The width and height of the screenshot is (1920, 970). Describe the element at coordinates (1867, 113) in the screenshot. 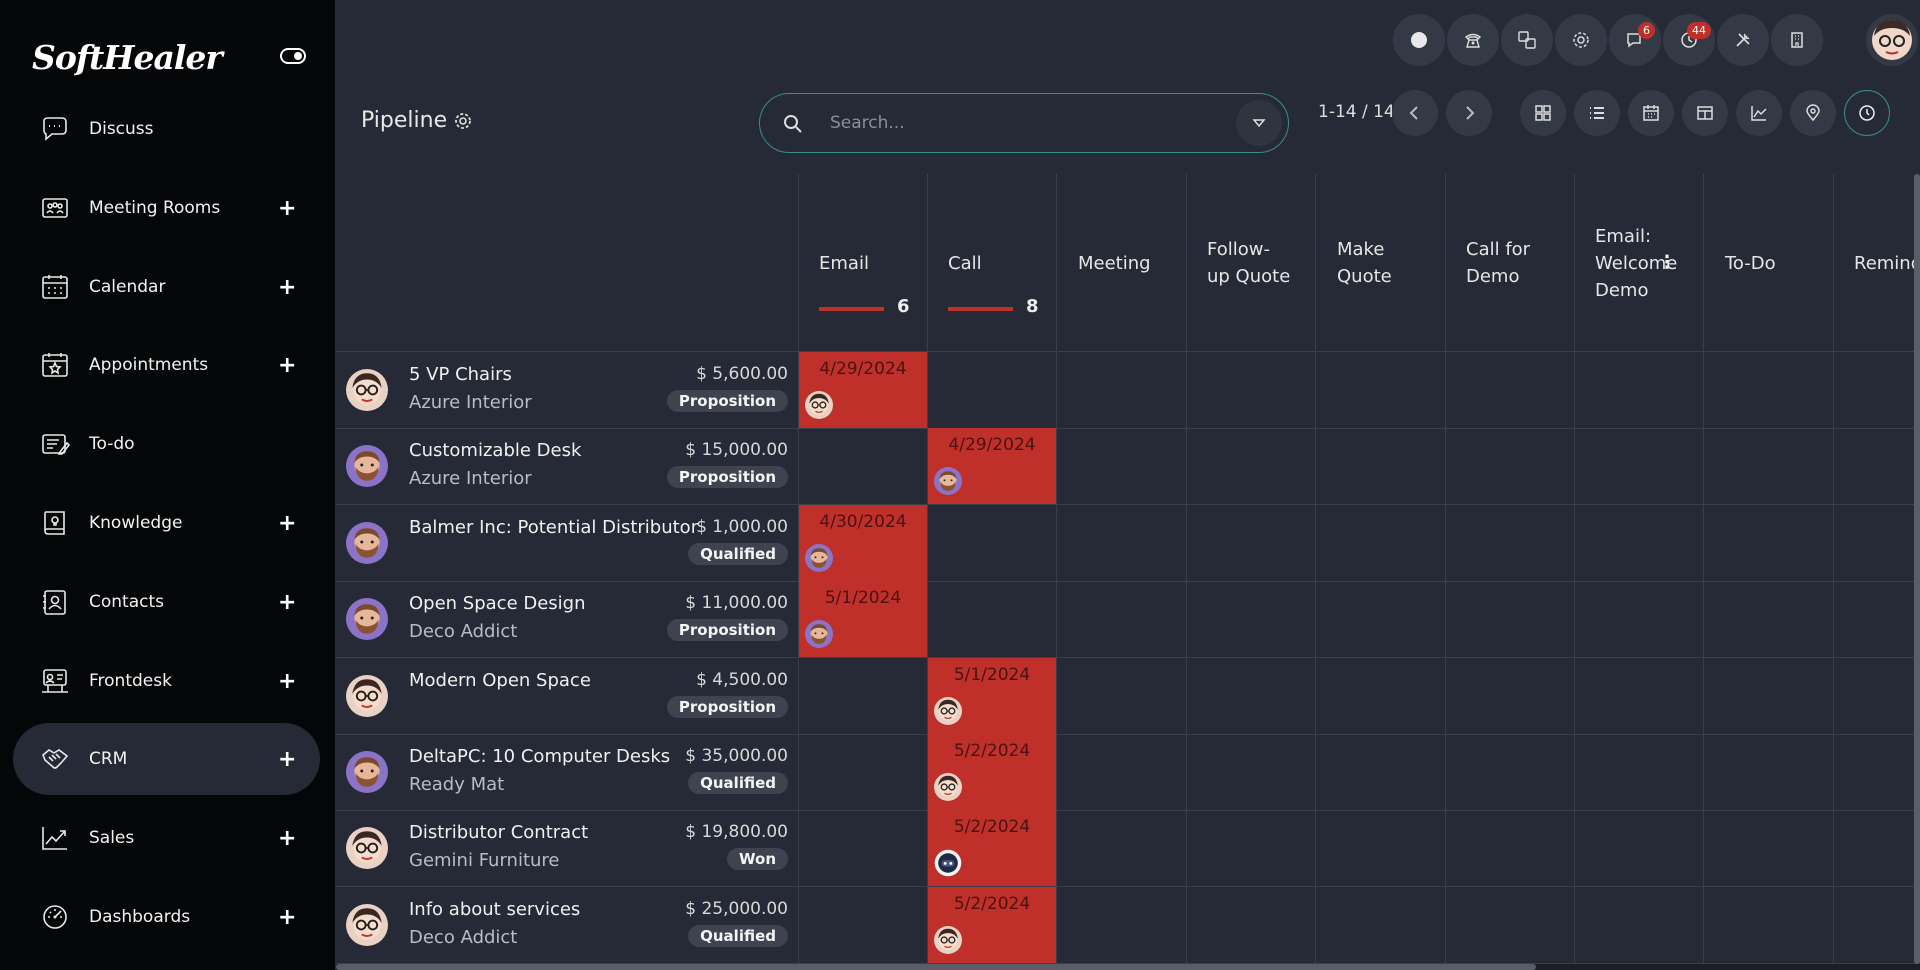

I see `view-activity-button` at that location.